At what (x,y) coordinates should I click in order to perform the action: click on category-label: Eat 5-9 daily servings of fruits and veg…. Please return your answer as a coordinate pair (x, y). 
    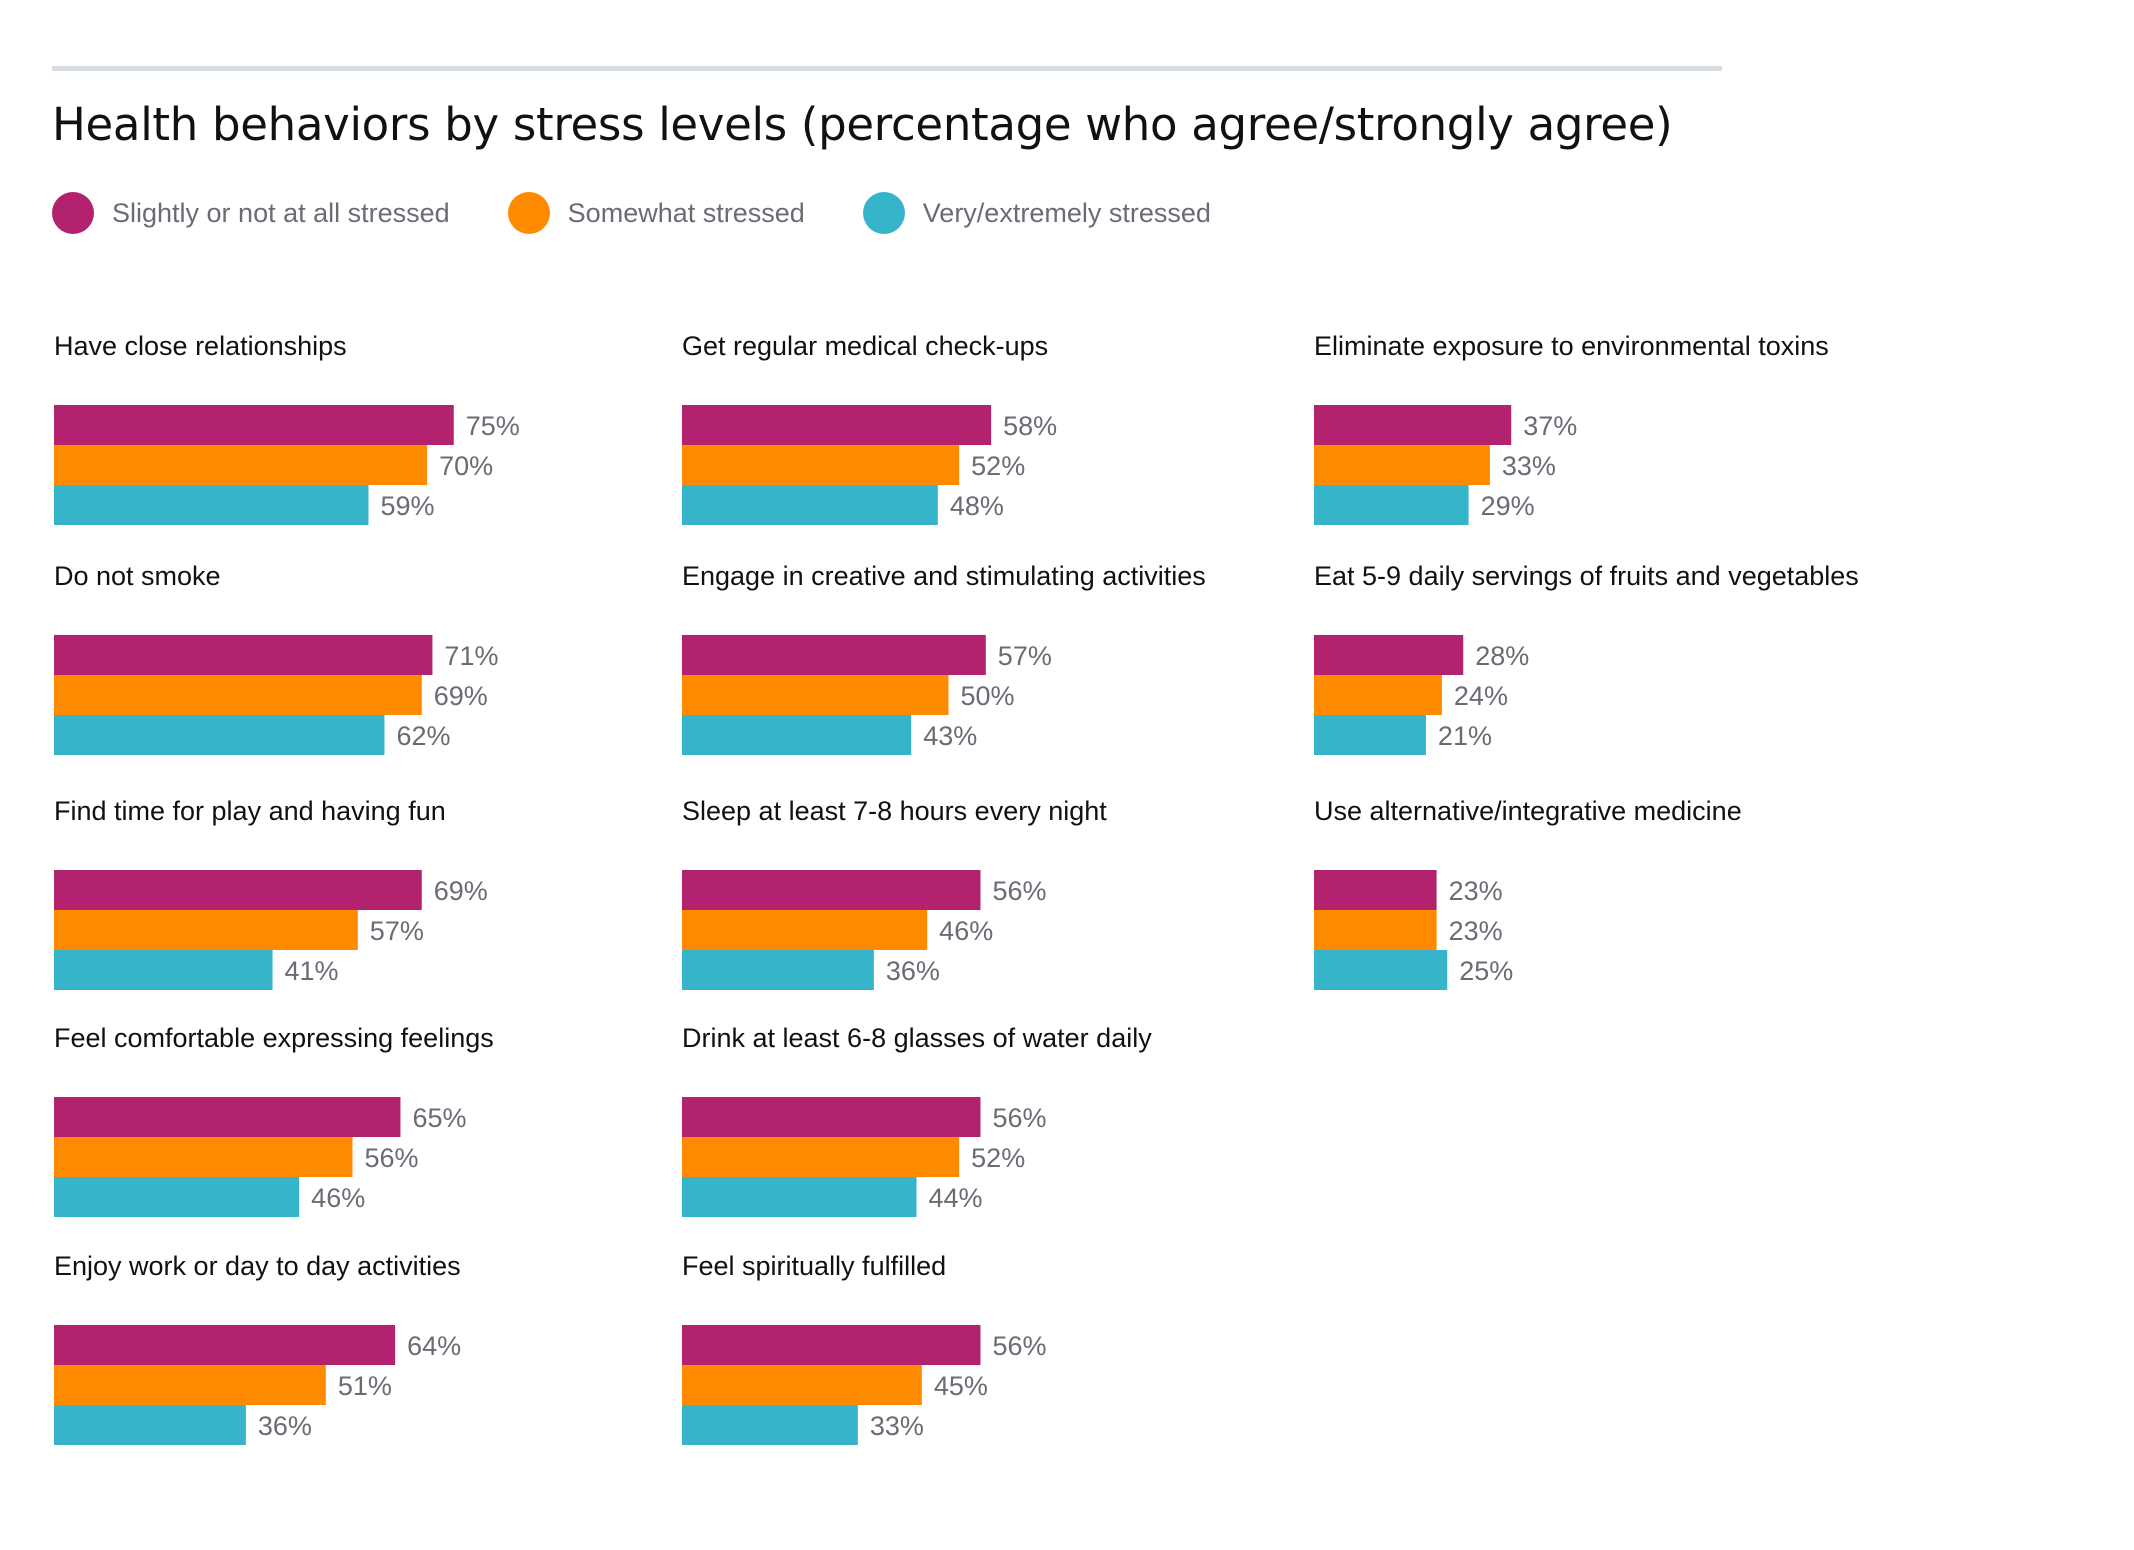
    Looking at the image, I should click on (1586, 576).